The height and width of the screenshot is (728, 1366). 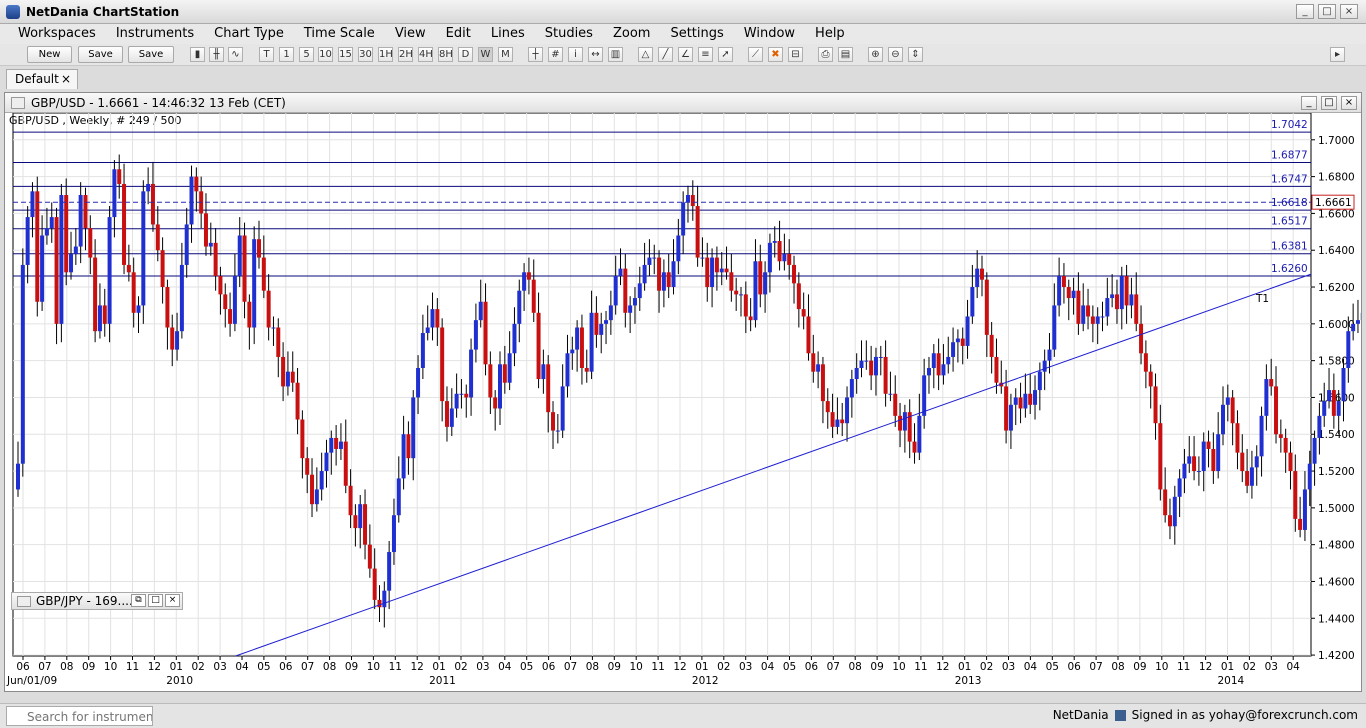 What do you see at coordinates (179, 681) in the screenshot?
I see `x-year-label: 2010` at bounding box center [179, 681].